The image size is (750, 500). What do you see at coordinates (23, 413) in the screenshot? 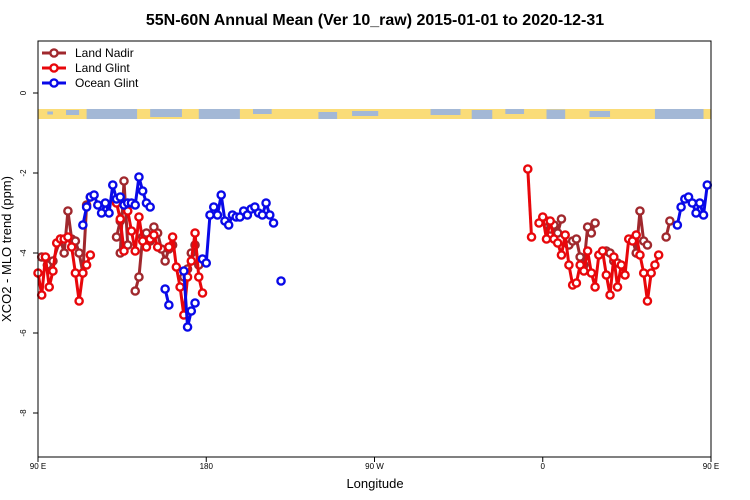
I see `y-tick-label: -8` at bounding box center [23, 413].